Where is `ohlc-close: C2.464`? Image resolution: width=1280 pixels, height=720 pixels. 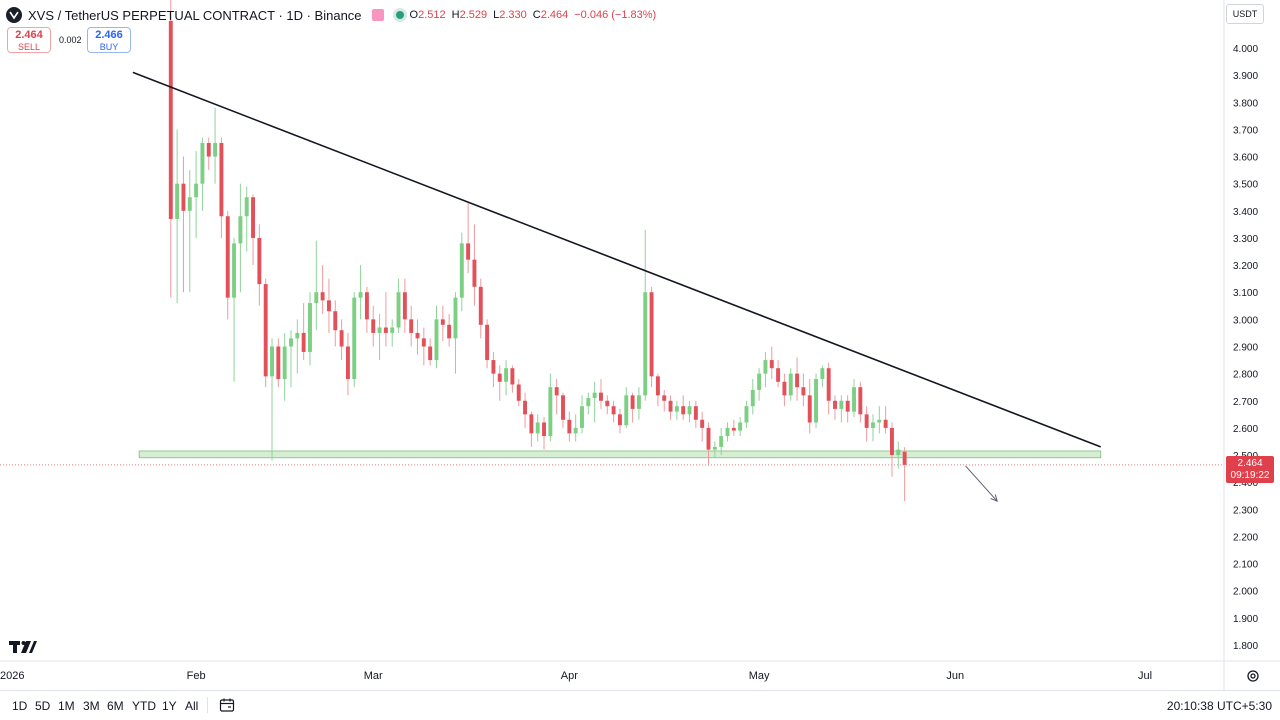
ohlc-close: C2.464 is located at coordinates (550, 15).